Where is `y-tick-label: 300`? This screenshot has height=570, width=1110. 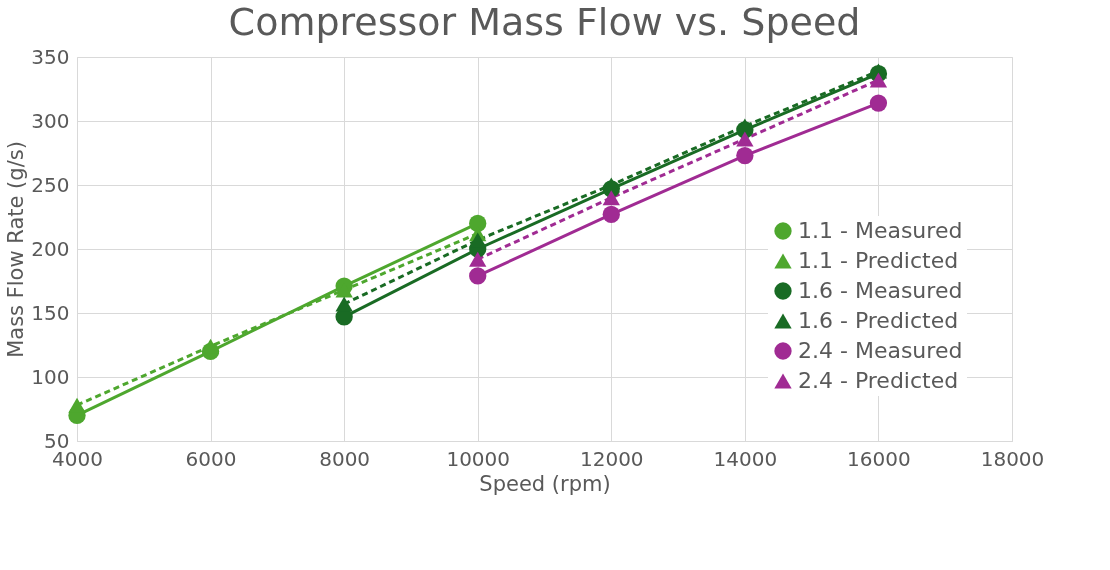 y-tick-label: 300 is located at coordinates (50, 120).